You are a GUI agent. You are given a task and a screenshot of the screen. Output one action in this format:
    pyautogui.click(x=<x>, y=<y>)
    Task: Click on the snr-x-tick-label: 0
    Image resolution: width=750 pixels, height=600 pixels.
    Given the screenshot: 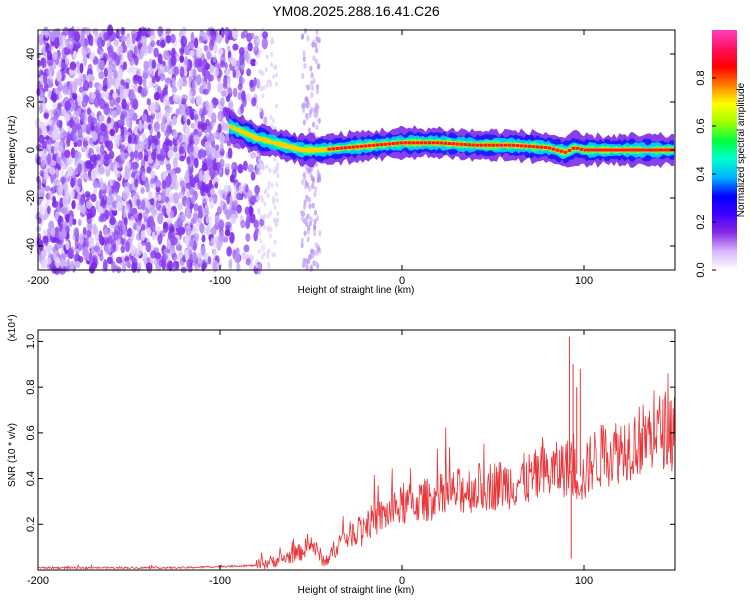 What is the action you would take?
    pyautogui.click(x=402, y=581)
    